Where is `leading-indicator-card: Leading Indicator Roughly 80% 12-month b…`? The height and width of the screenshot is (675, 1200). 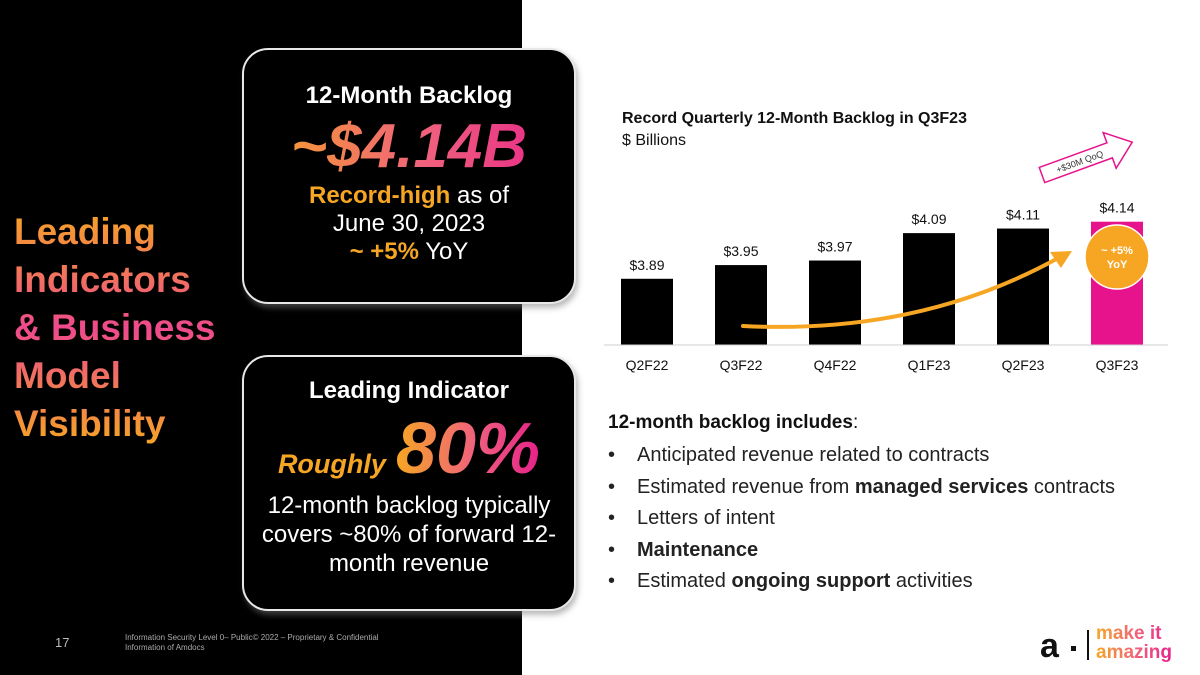 leading-indicator-card: Leading Indicator Roughly 80% 12-month b… is located at coordinates (409, 483).